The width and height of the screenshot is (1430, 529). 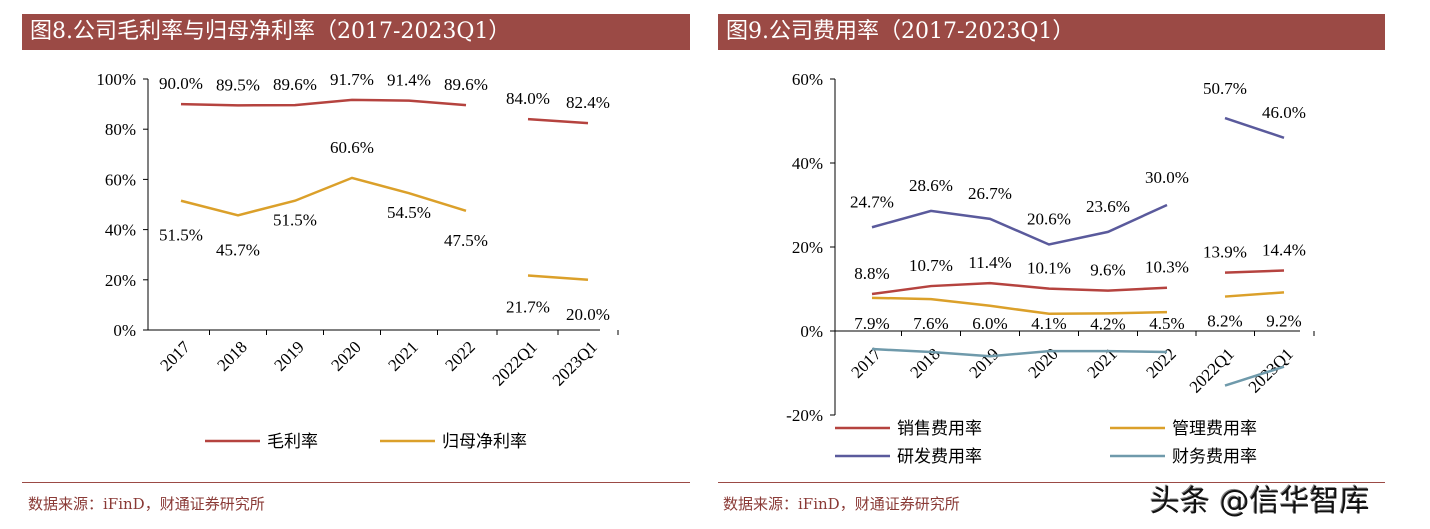 What do you see at coordinates (871, 323) in the screenshot?
I see `data-label: 7.9%` at bounding box center [871, 323].